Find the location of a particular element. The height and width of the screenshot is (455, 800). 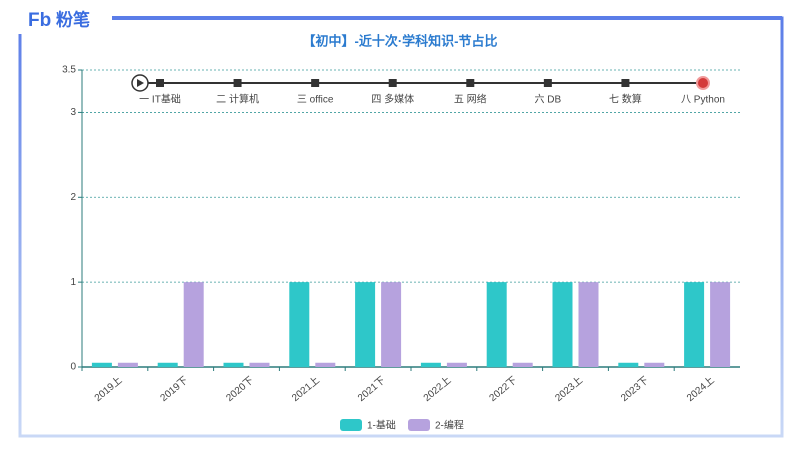

chart-title: 【初中】-近十次·学科知识-节占比 is located at coordinates (400, 40).